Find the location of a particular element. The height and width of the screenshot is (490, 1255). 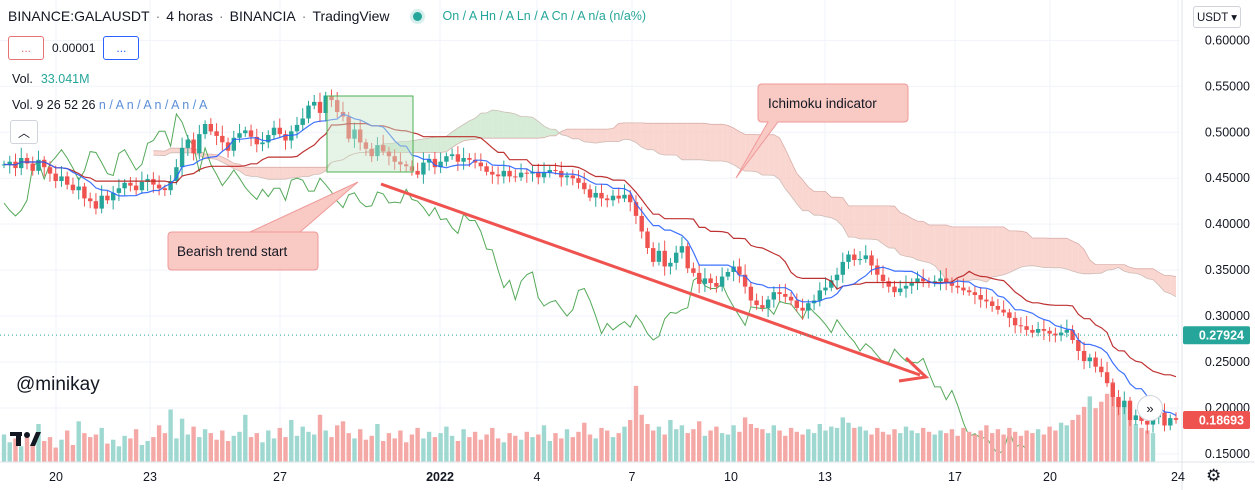

author-watermark: @minikay is located at coordinates (58, 384).